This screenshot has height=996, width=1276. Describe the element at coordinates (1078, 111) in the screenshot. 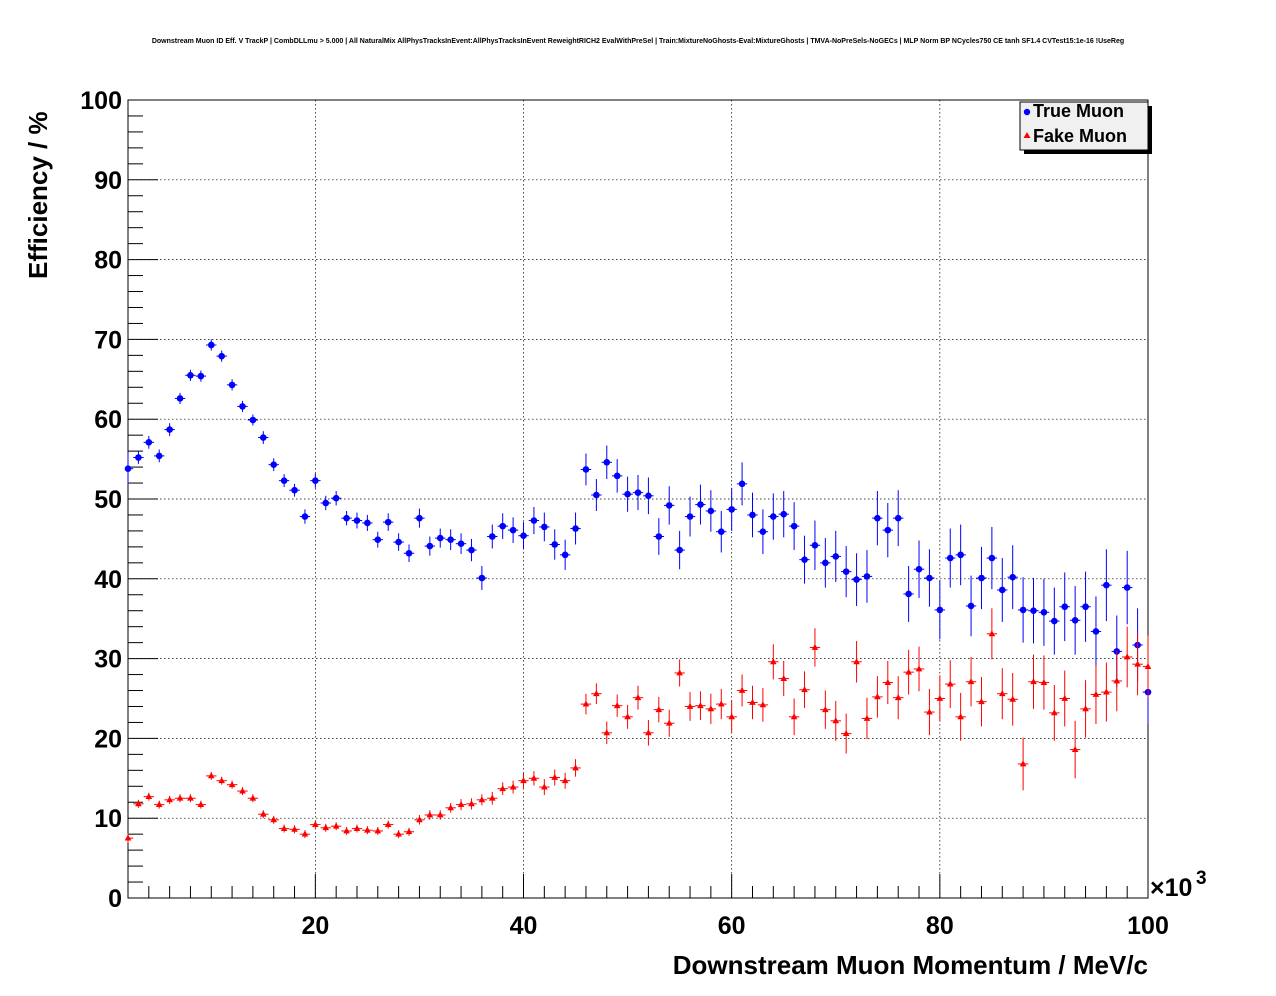

I see `legend-label-true-muon: True Muon` at that location.